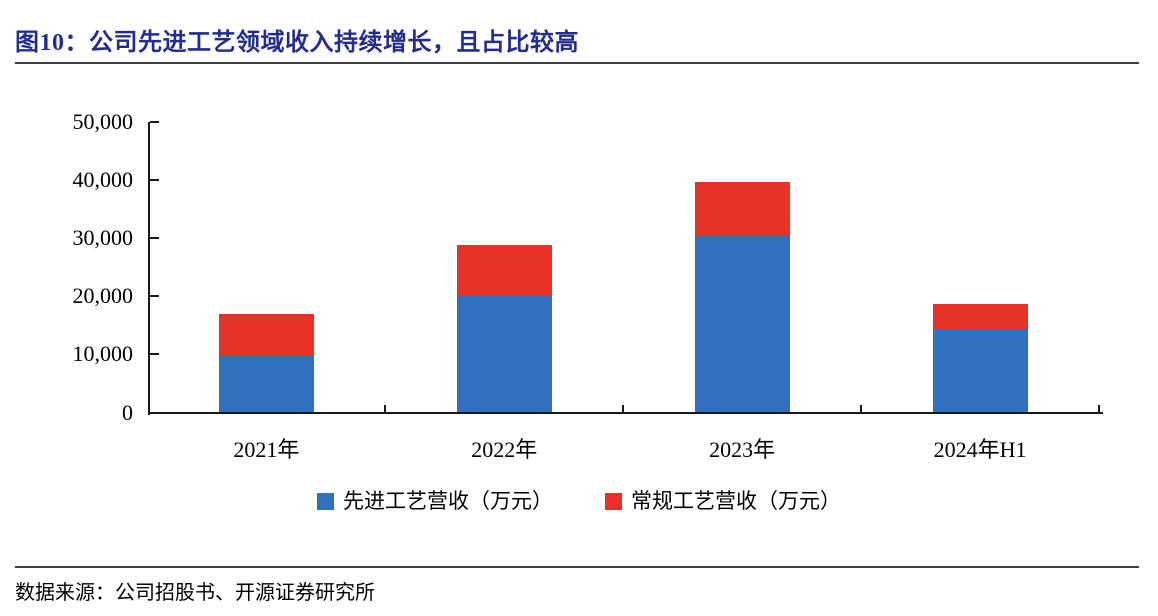  I want to click on legend-label-regular: 常规工艺营收（万元）, so click(736, 501).